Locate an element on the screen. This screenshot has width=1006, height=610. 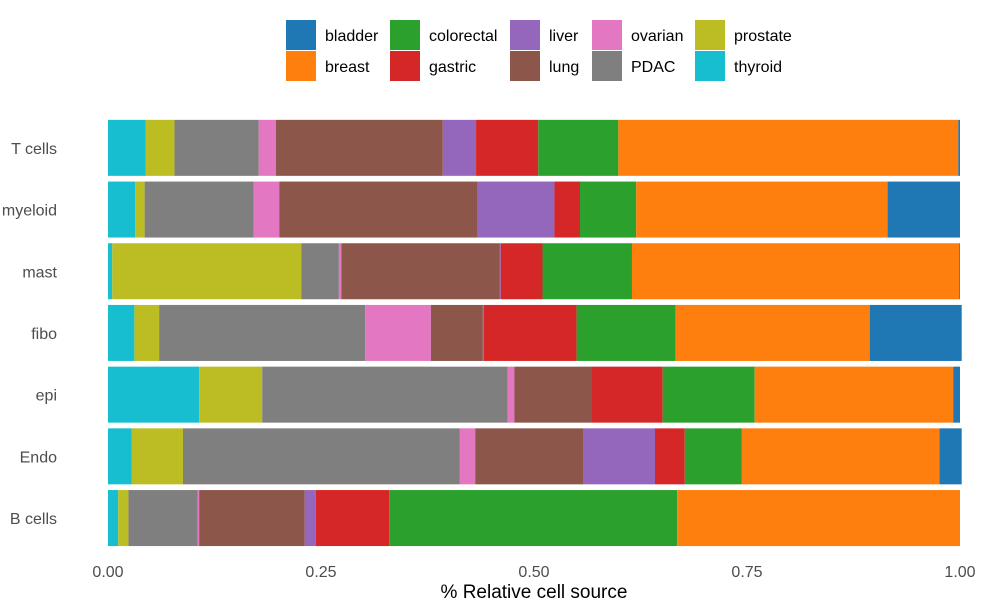
bar-myeloid-ovarian is located at coordinates (266, 209).